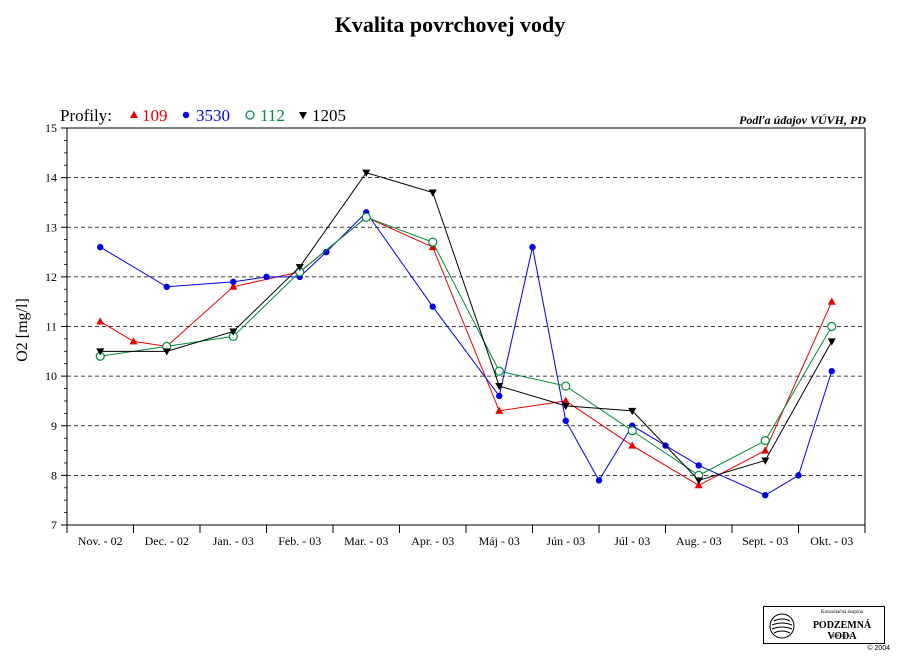 This screenshot has height=667, width=900. What do you see at coordinates (450, 24) in the screenshot?
I see `chart-title: Kvalita povrchovej vody` at bounding box center [450, 24].